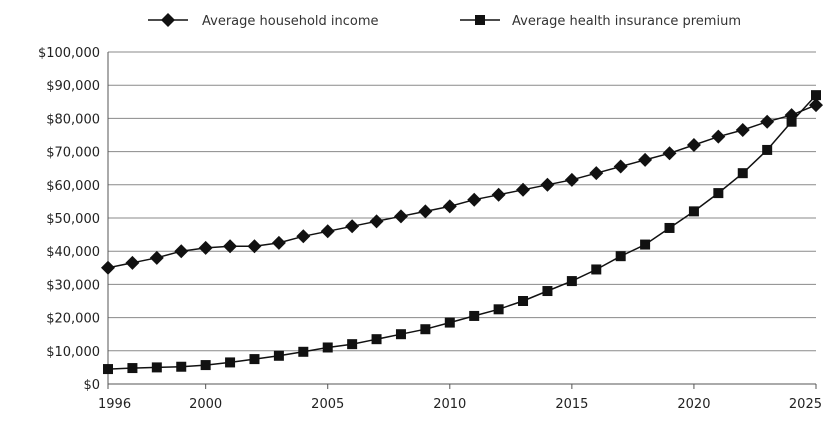  Describe the element at coordinates (205, 404) in the screenshot. I see `x-tick-label: 2000` at that location.